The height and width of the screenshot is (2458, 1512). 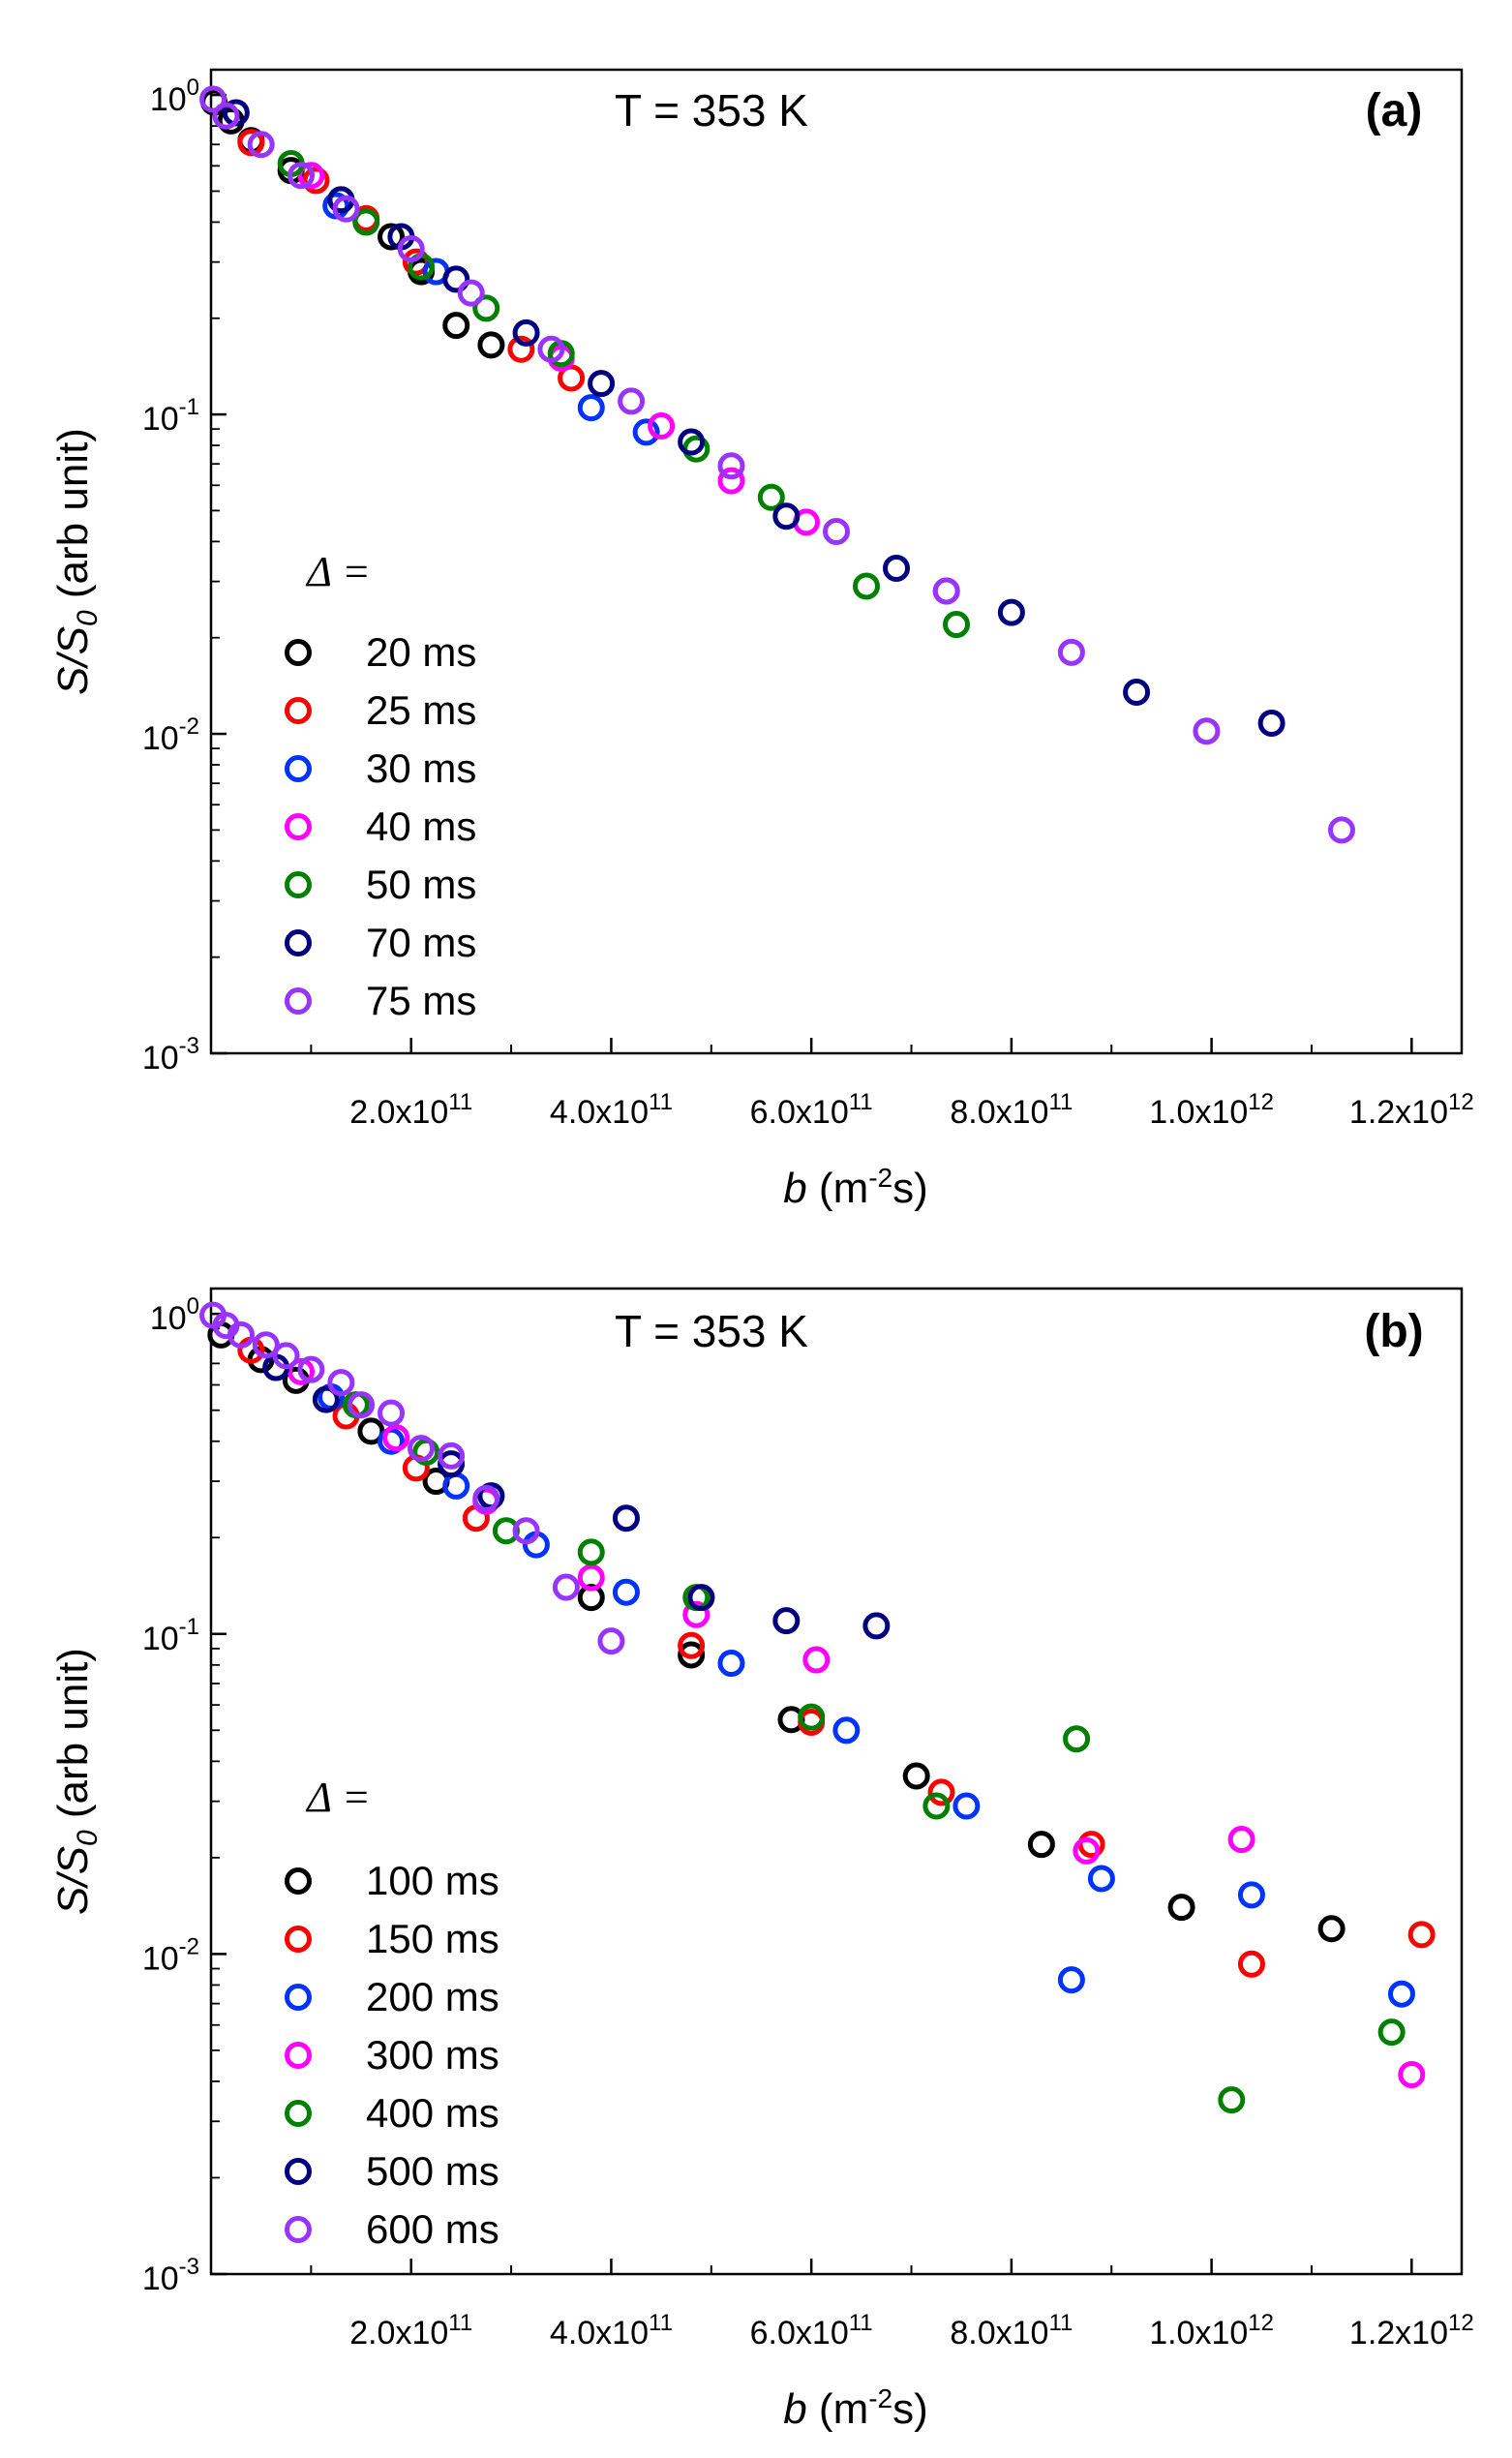 I want to click on x-tick-label: 2.0x10¹¹, so click(x=410, y=2331).